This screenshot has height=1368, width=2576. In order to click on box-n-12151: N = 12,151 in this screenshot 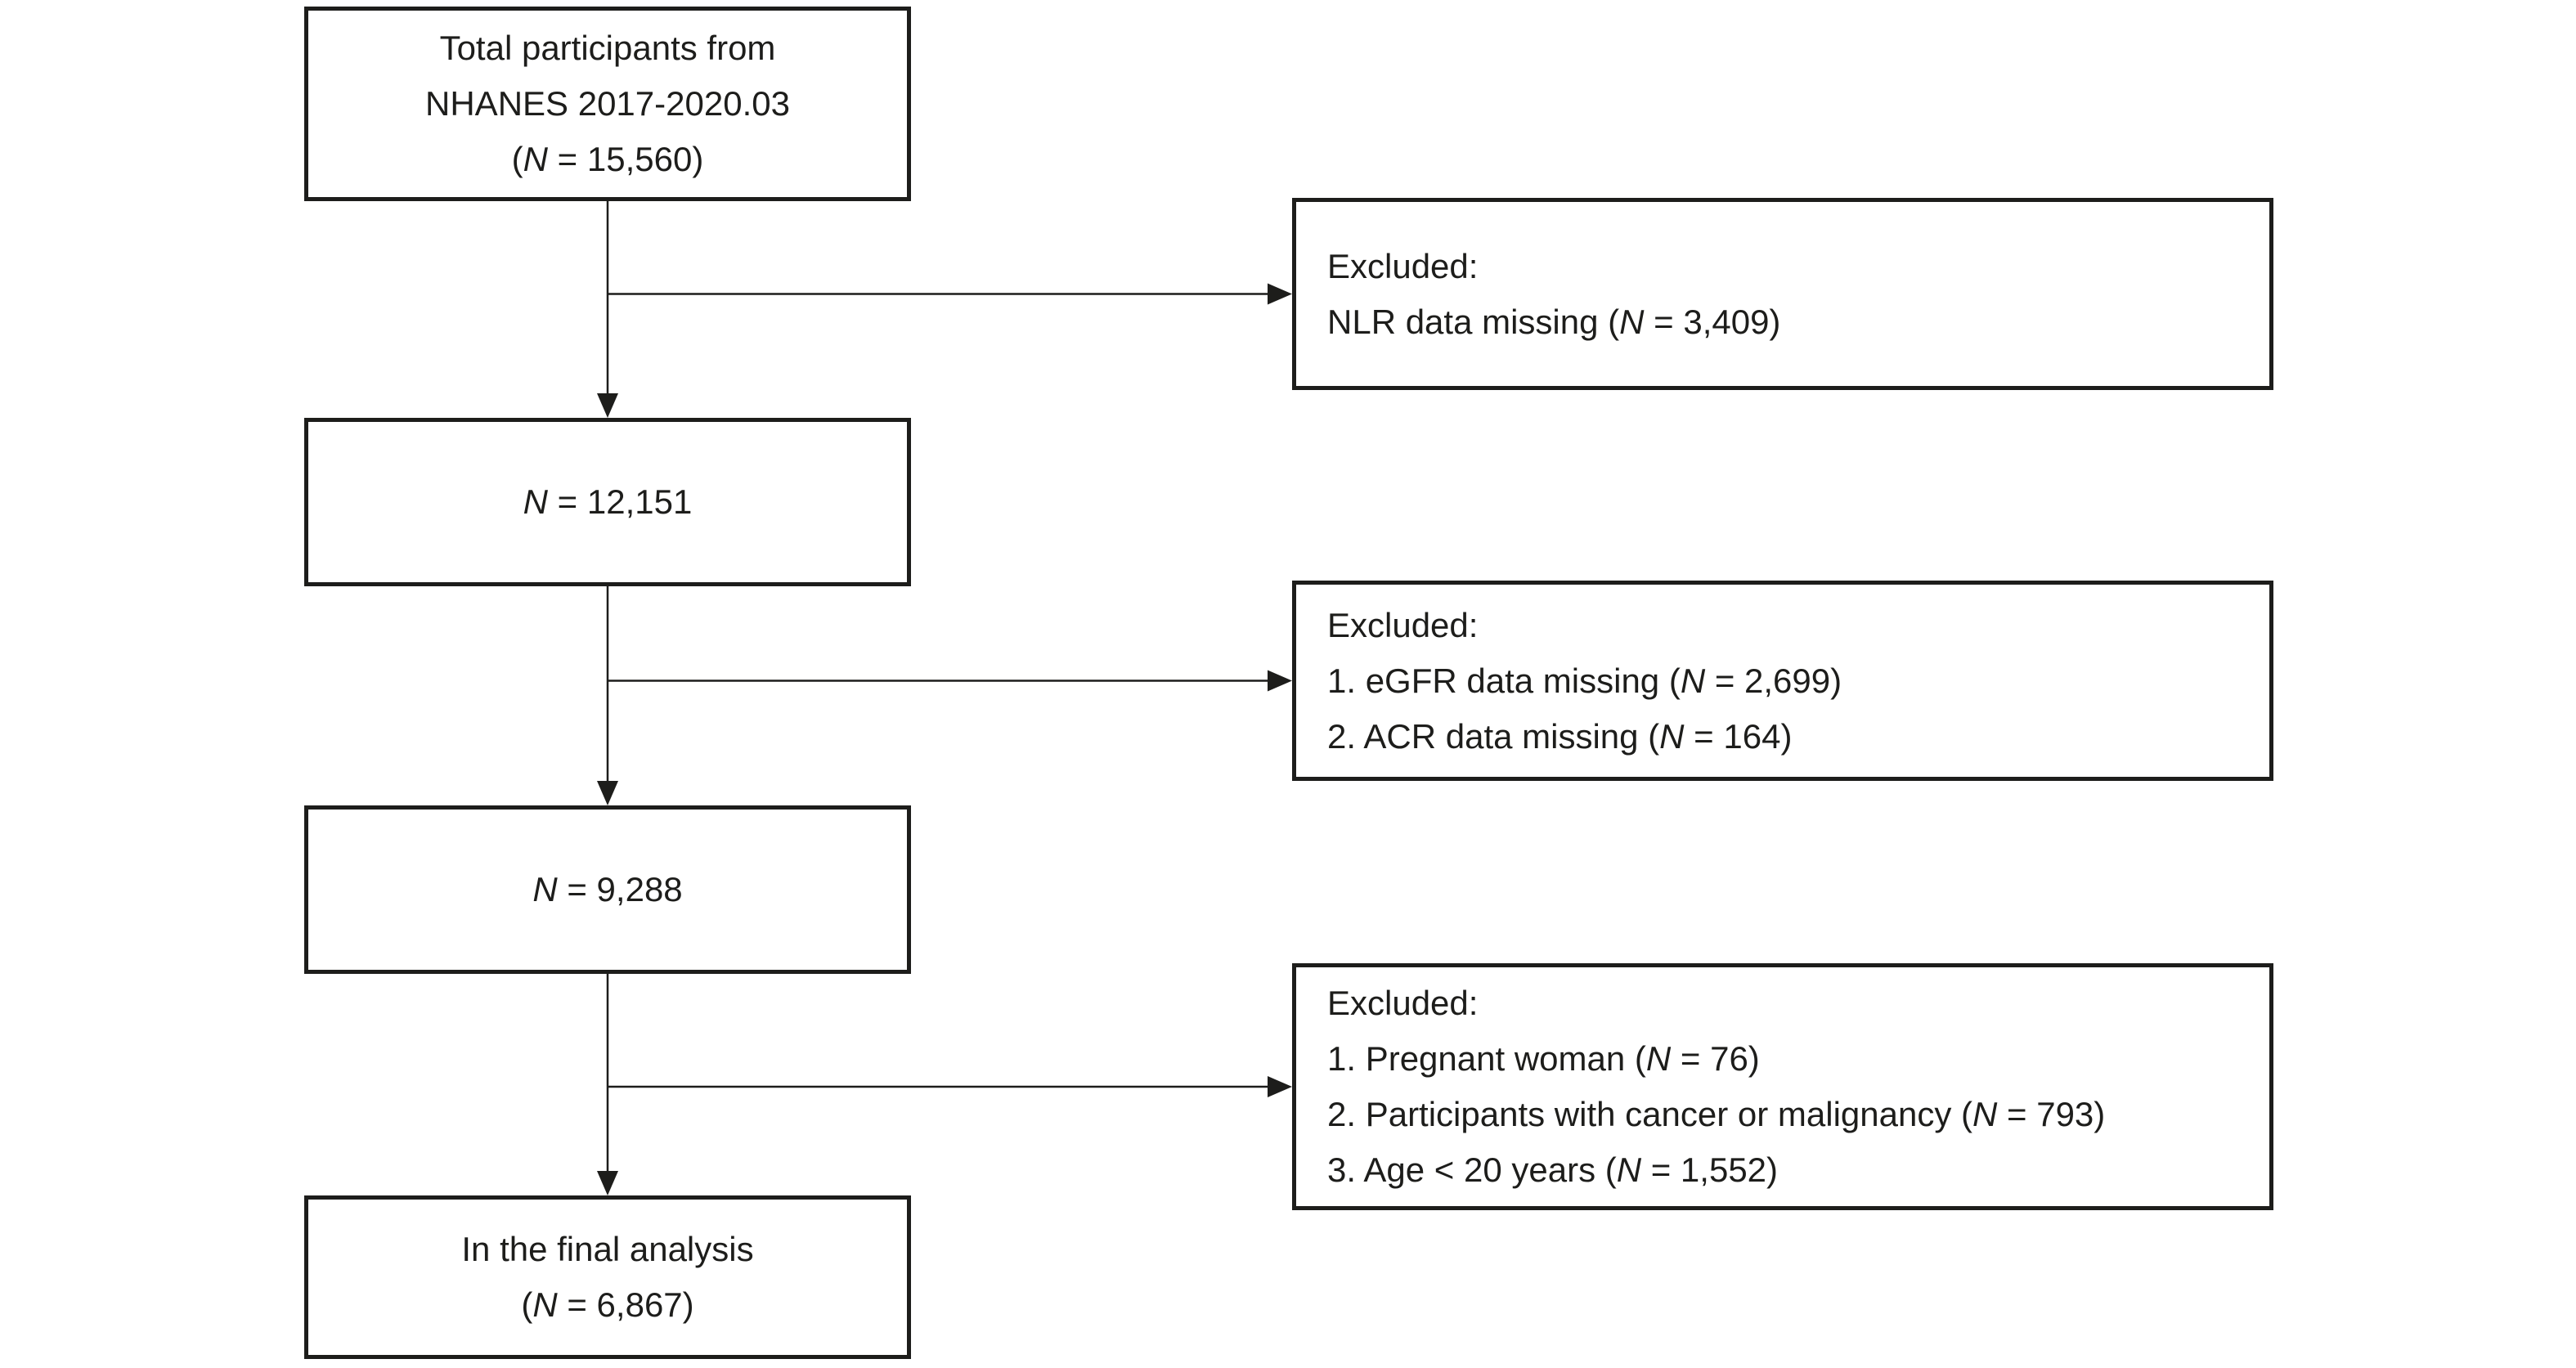, I will do `click(608, 502)`.